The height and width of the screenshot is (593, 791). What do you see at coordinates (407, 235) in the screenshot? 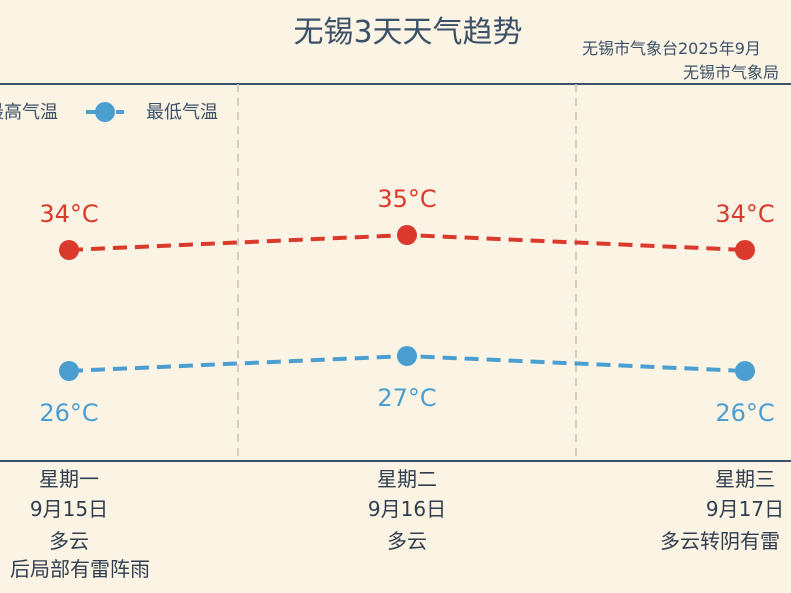
I see `high-temp-point-tue` at bounding box center [407, 235].